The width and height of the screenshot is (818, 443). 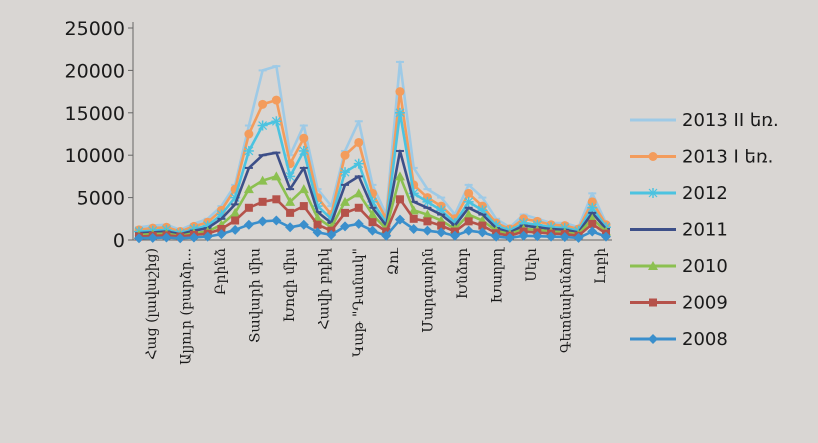 What do you see at coordinates (679, 230) in the screenshot?
I see `legend-item: 2011` at bounding box center [679, 230].